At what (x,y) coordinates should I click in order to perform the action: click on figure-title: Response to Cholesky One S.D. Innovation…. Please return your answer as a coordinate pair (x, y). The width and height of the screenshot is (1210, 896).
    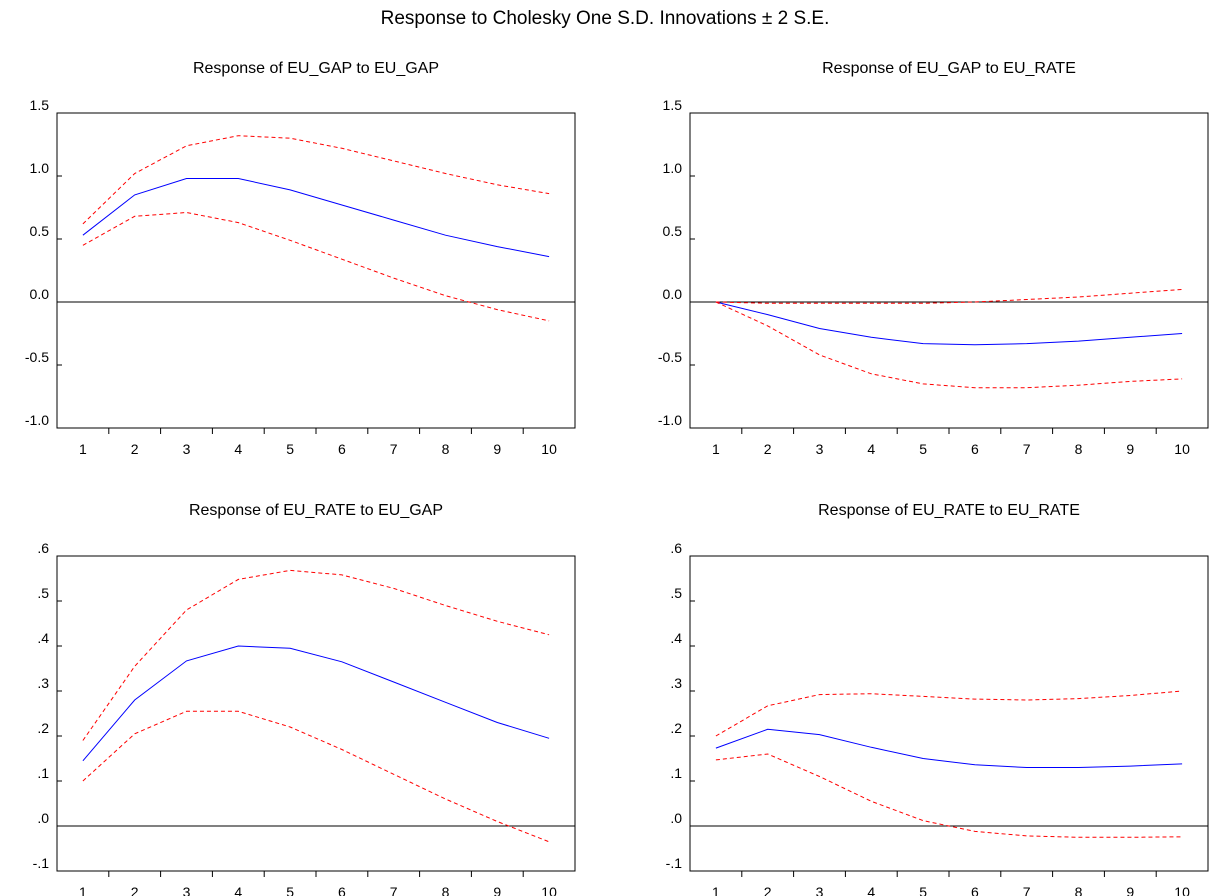
    Looking at the image, I should click on (605, 18).